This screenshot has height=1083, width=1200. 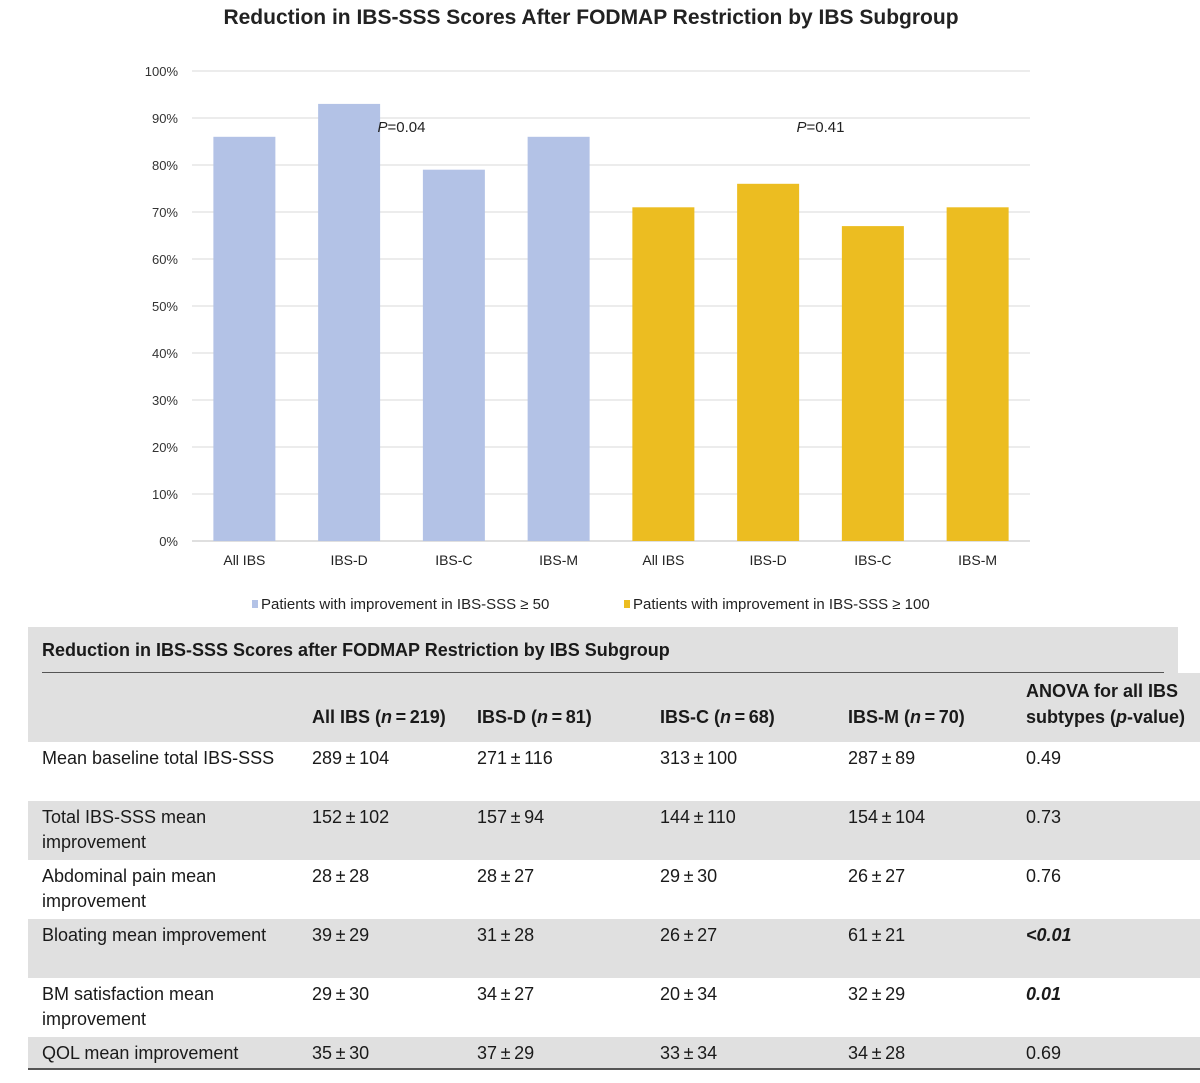 What do you see at coordinates (906, 717) in the screenshot?
I see `column-header: IBS-M (n = 70)` at bounding box center [906, 717].